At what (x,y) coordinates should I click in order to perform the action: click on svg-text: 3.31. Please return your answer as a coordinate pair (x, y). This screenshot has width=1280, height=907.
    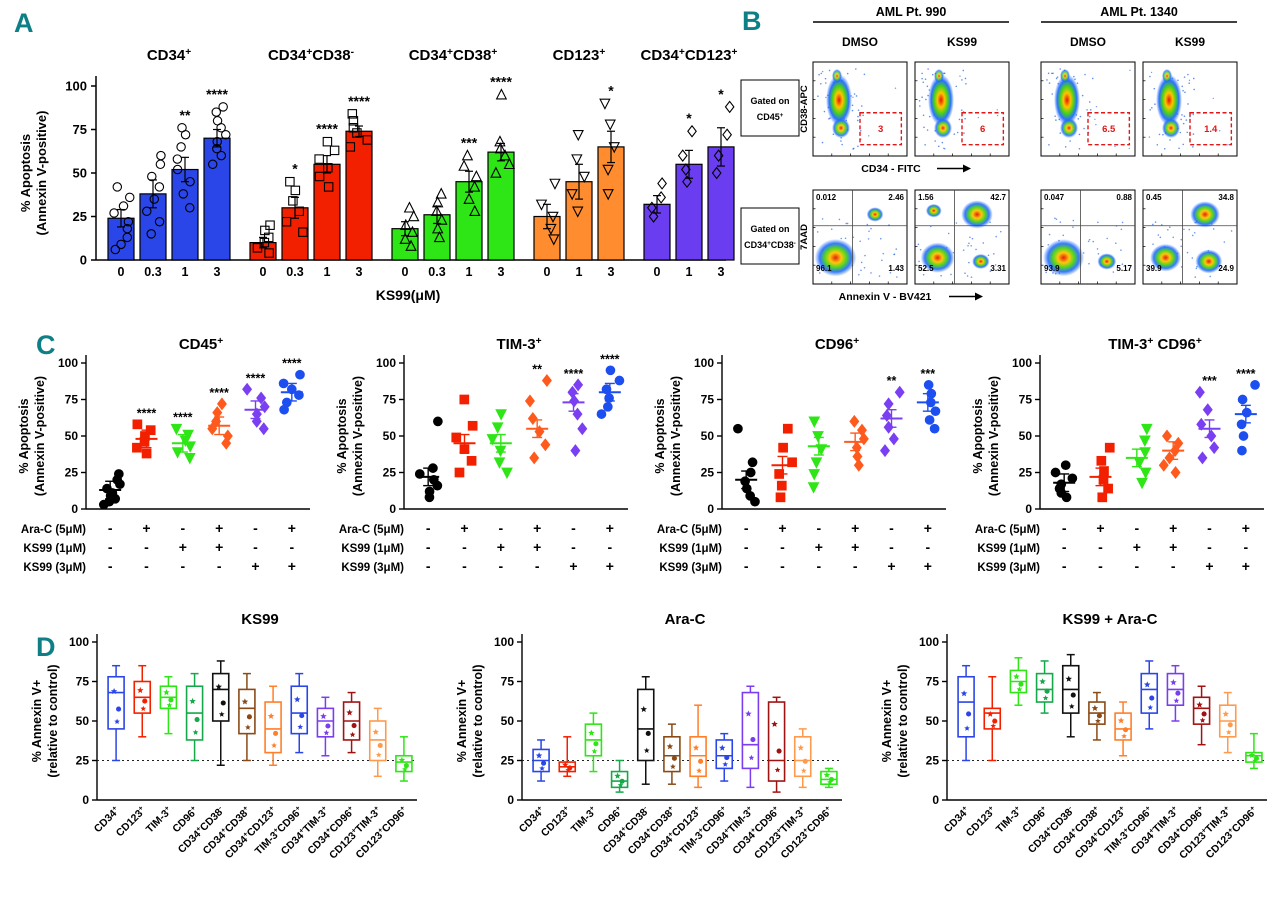
    Looking at the image, I should click on (998, 268).